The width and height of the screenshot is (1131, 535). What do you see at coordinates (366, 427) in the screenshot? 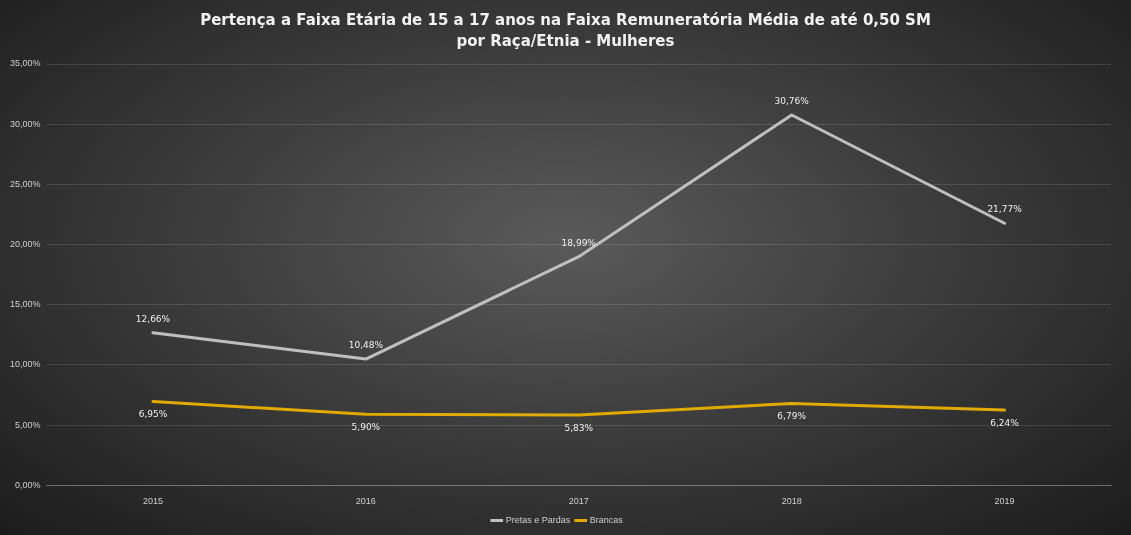
I see `data-label: 5,90%` at bounding box center [366, 427].